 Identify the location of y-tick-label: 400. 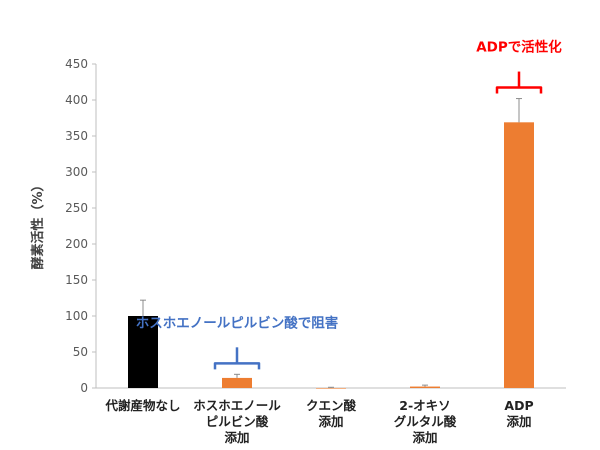
(76, 100).